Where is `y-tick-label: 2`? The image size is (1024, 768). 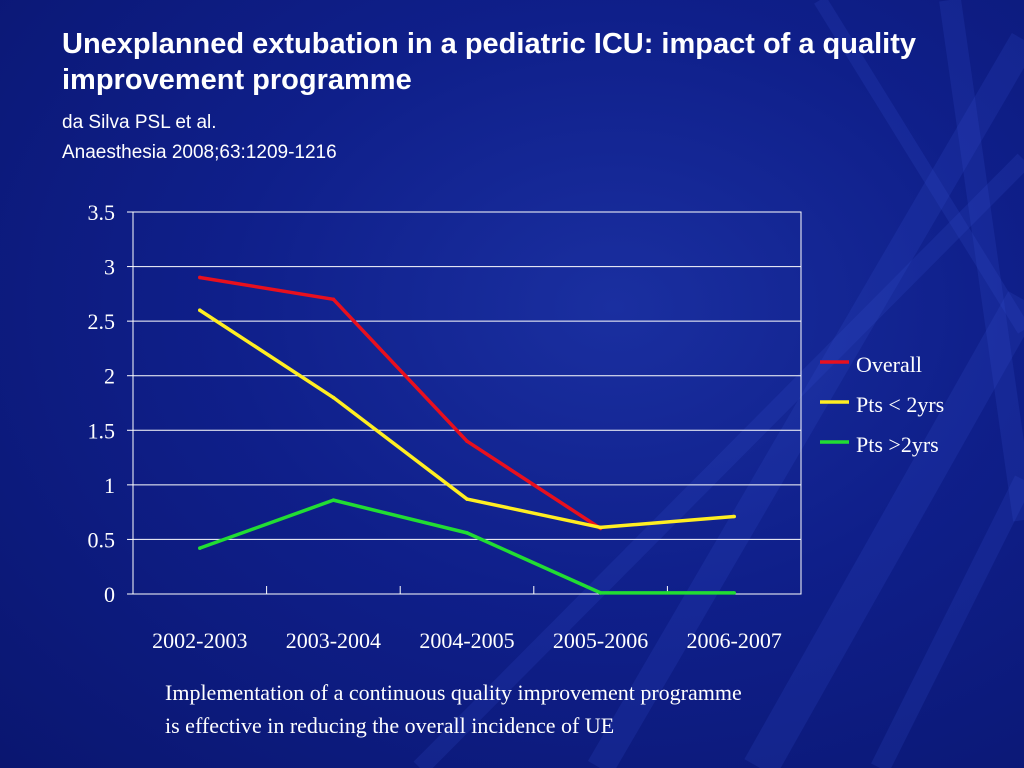 y-tick-label: 2 is located at coordinates (109, 376).